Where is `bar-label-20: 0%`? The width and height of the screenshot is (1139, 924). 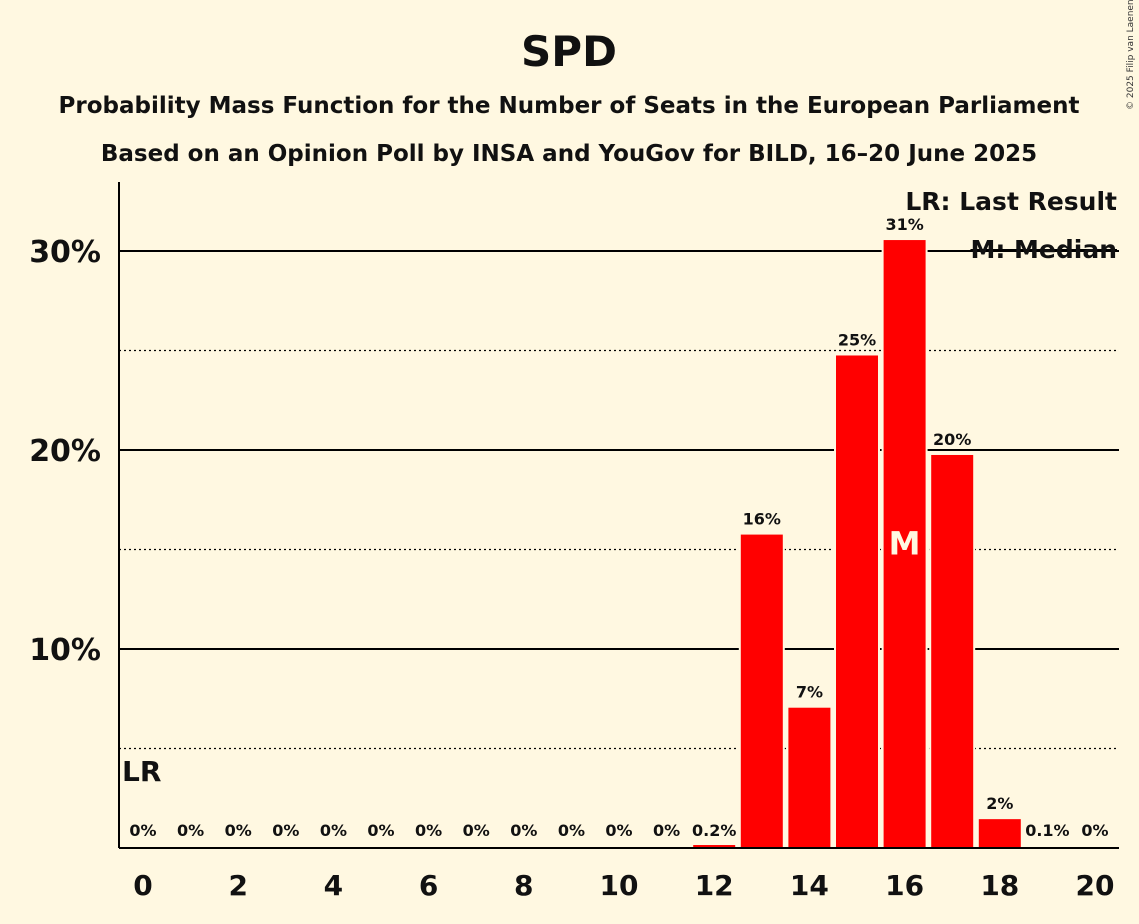 bar-label-20: 0% is located at coordinates (1094, 830).